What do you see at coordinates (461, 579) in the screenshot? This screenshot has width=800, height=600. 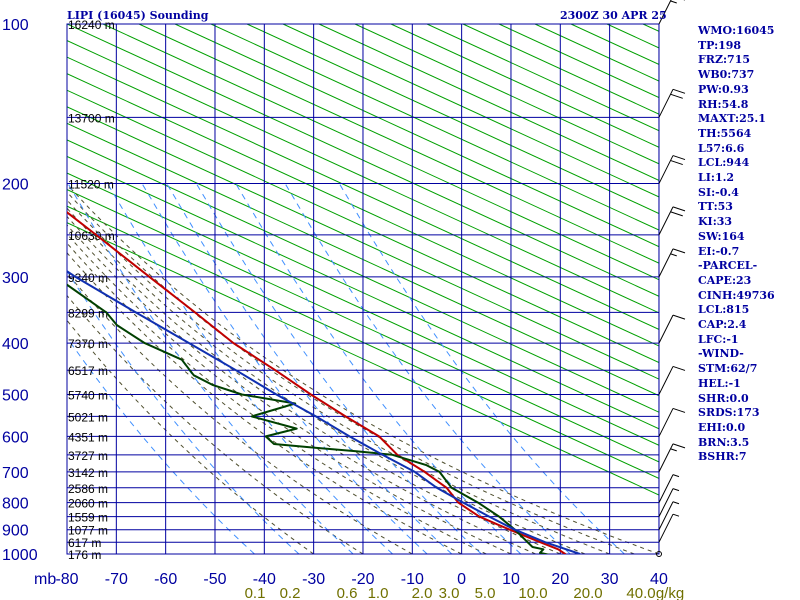 I see `temperature-tick-label: 0` at bounding box center [461, 579].